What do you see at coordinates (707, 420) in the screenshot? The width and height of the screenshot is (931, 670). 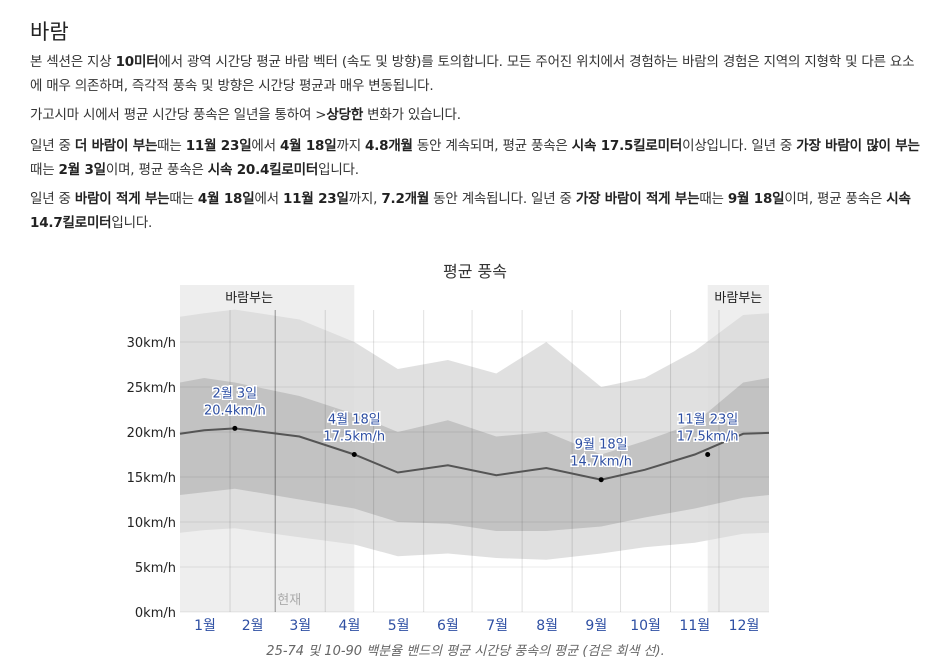 I see `annotation-date: 11월 23일` at bounding box center [707, 420].